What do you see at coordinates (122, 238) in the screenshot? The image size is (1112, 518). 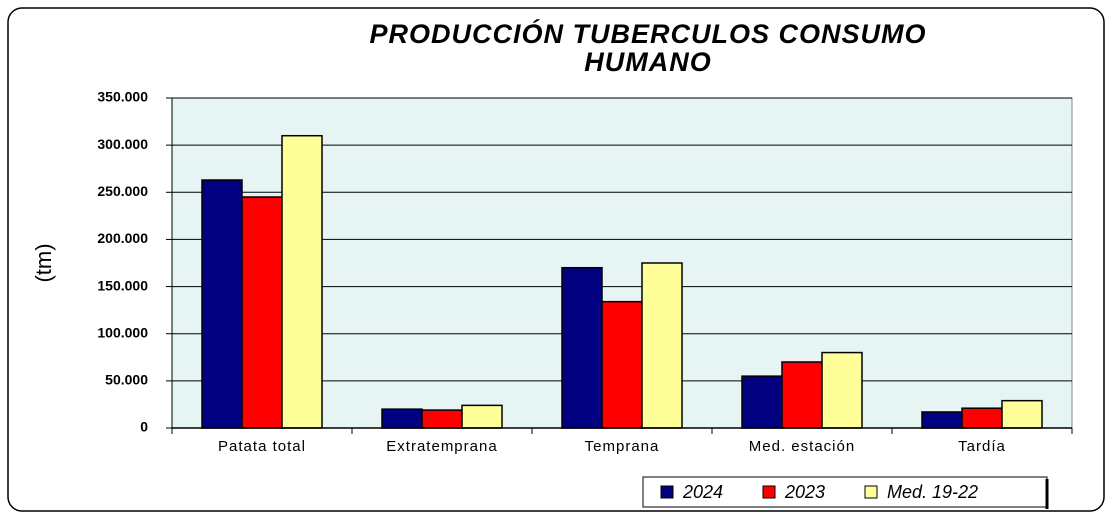 I see `y-tick-label: 200.000` at bounding box center [122, 238].